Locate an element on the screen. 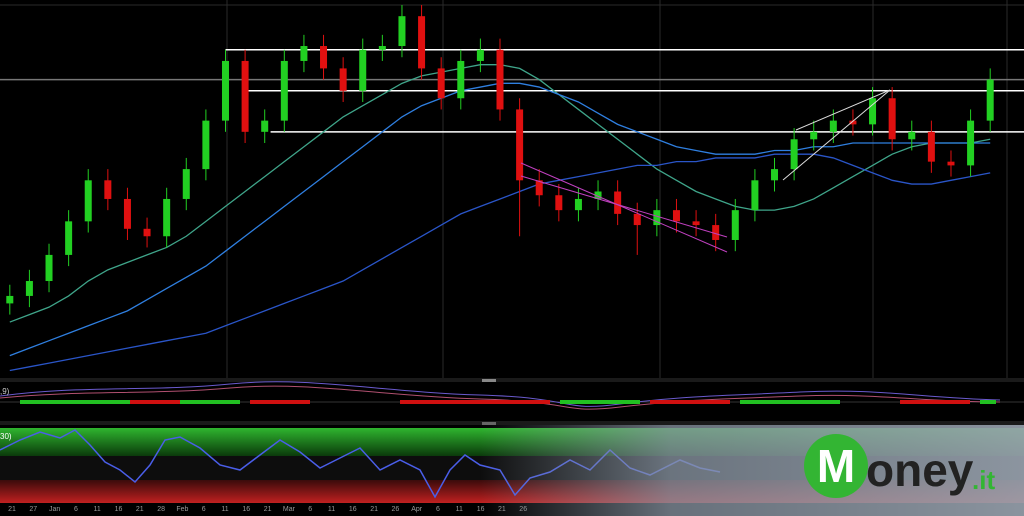  logo-circle is located at coordinates (836, 466).